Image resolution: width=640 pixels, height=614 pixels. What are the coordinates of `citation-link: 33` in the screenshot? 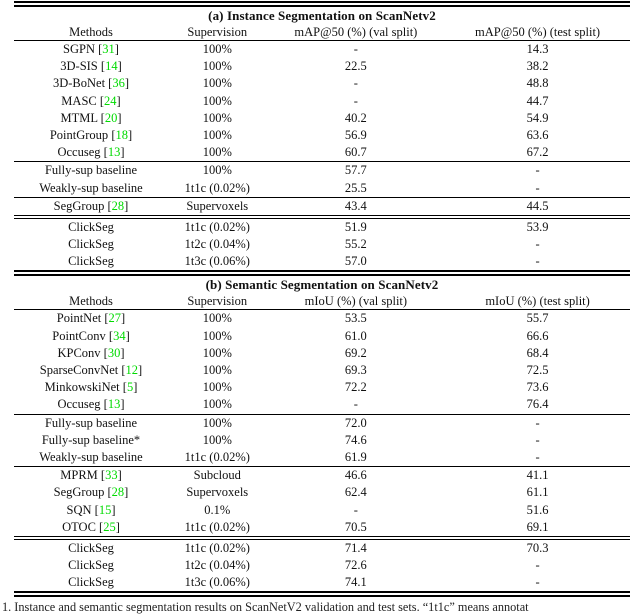 It's located at (111, 475).